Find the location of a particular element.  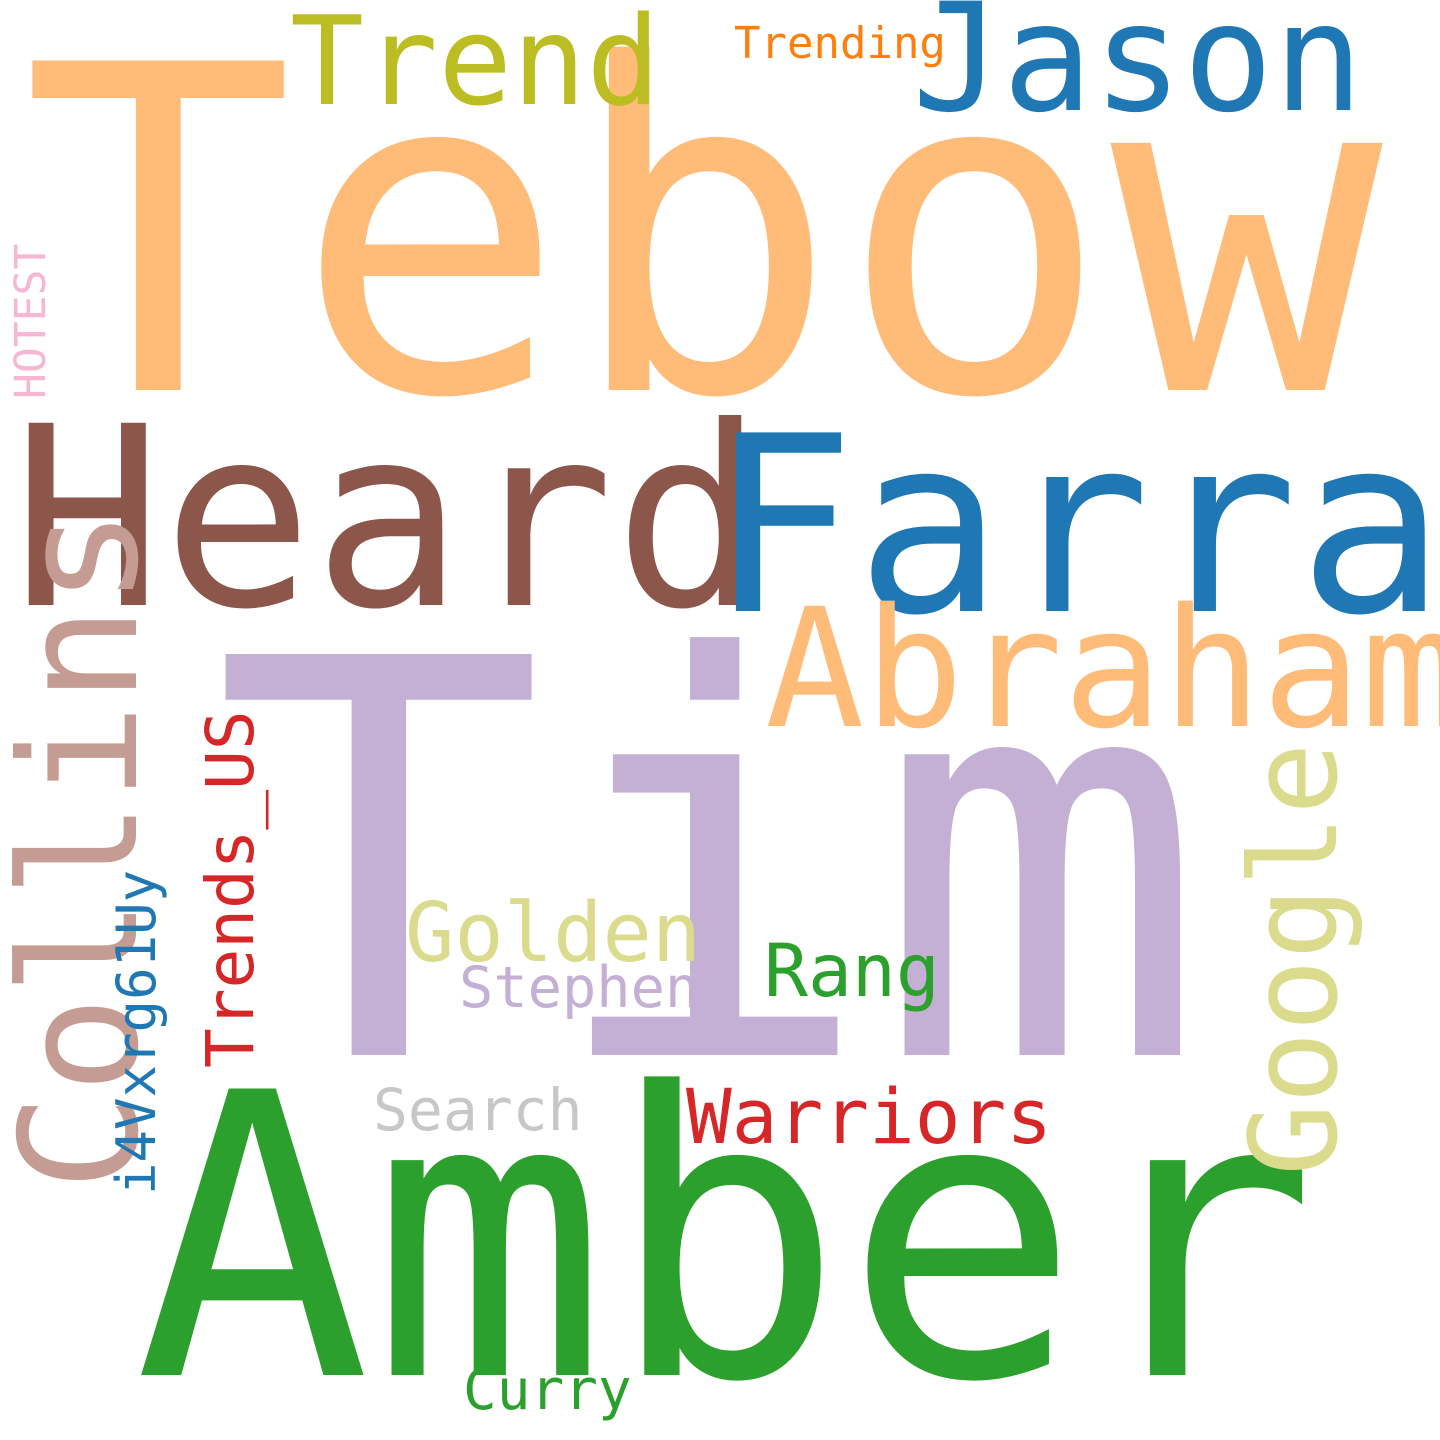

word-rang: Rang is located at coordinates (852, 971).